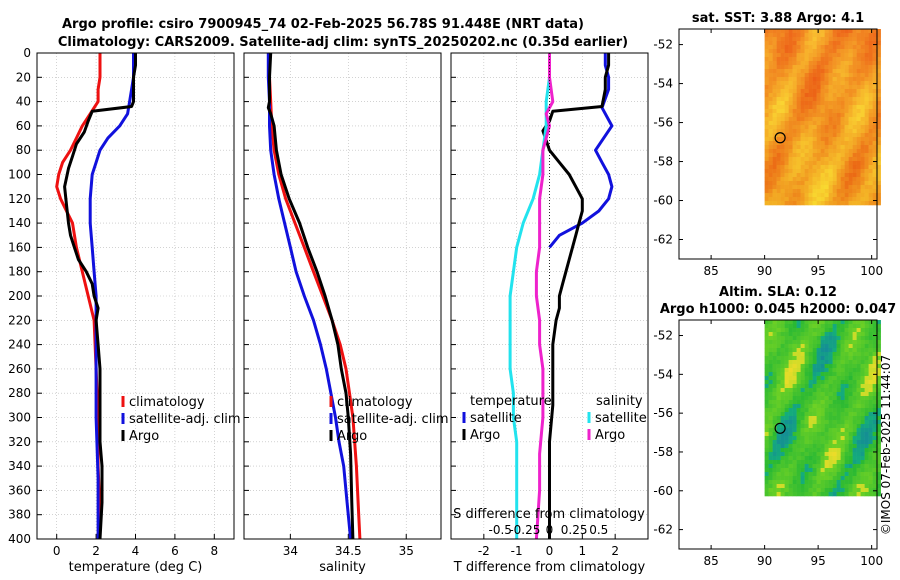  I want to click on series-t-argo, so click(576, 296).